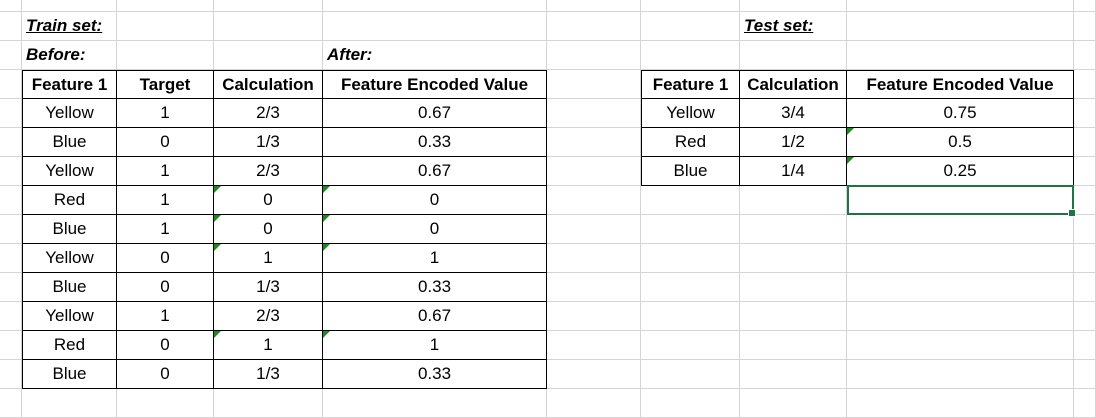 The image size is (1096, 418). What do you see at coordinates (960, 142) in the screenshot?
I see `test-data-cell: 0.5` at bounding box center [960, 142].